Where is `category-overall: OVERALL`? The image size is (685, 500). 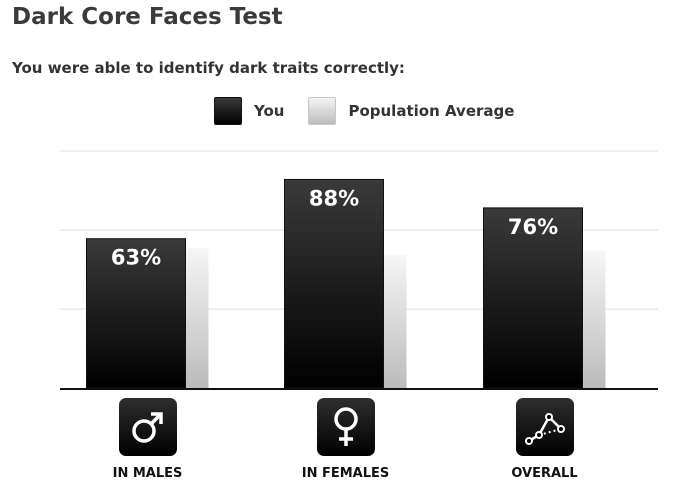
category-overall: OVERALL is located at coordinates (545, 439).